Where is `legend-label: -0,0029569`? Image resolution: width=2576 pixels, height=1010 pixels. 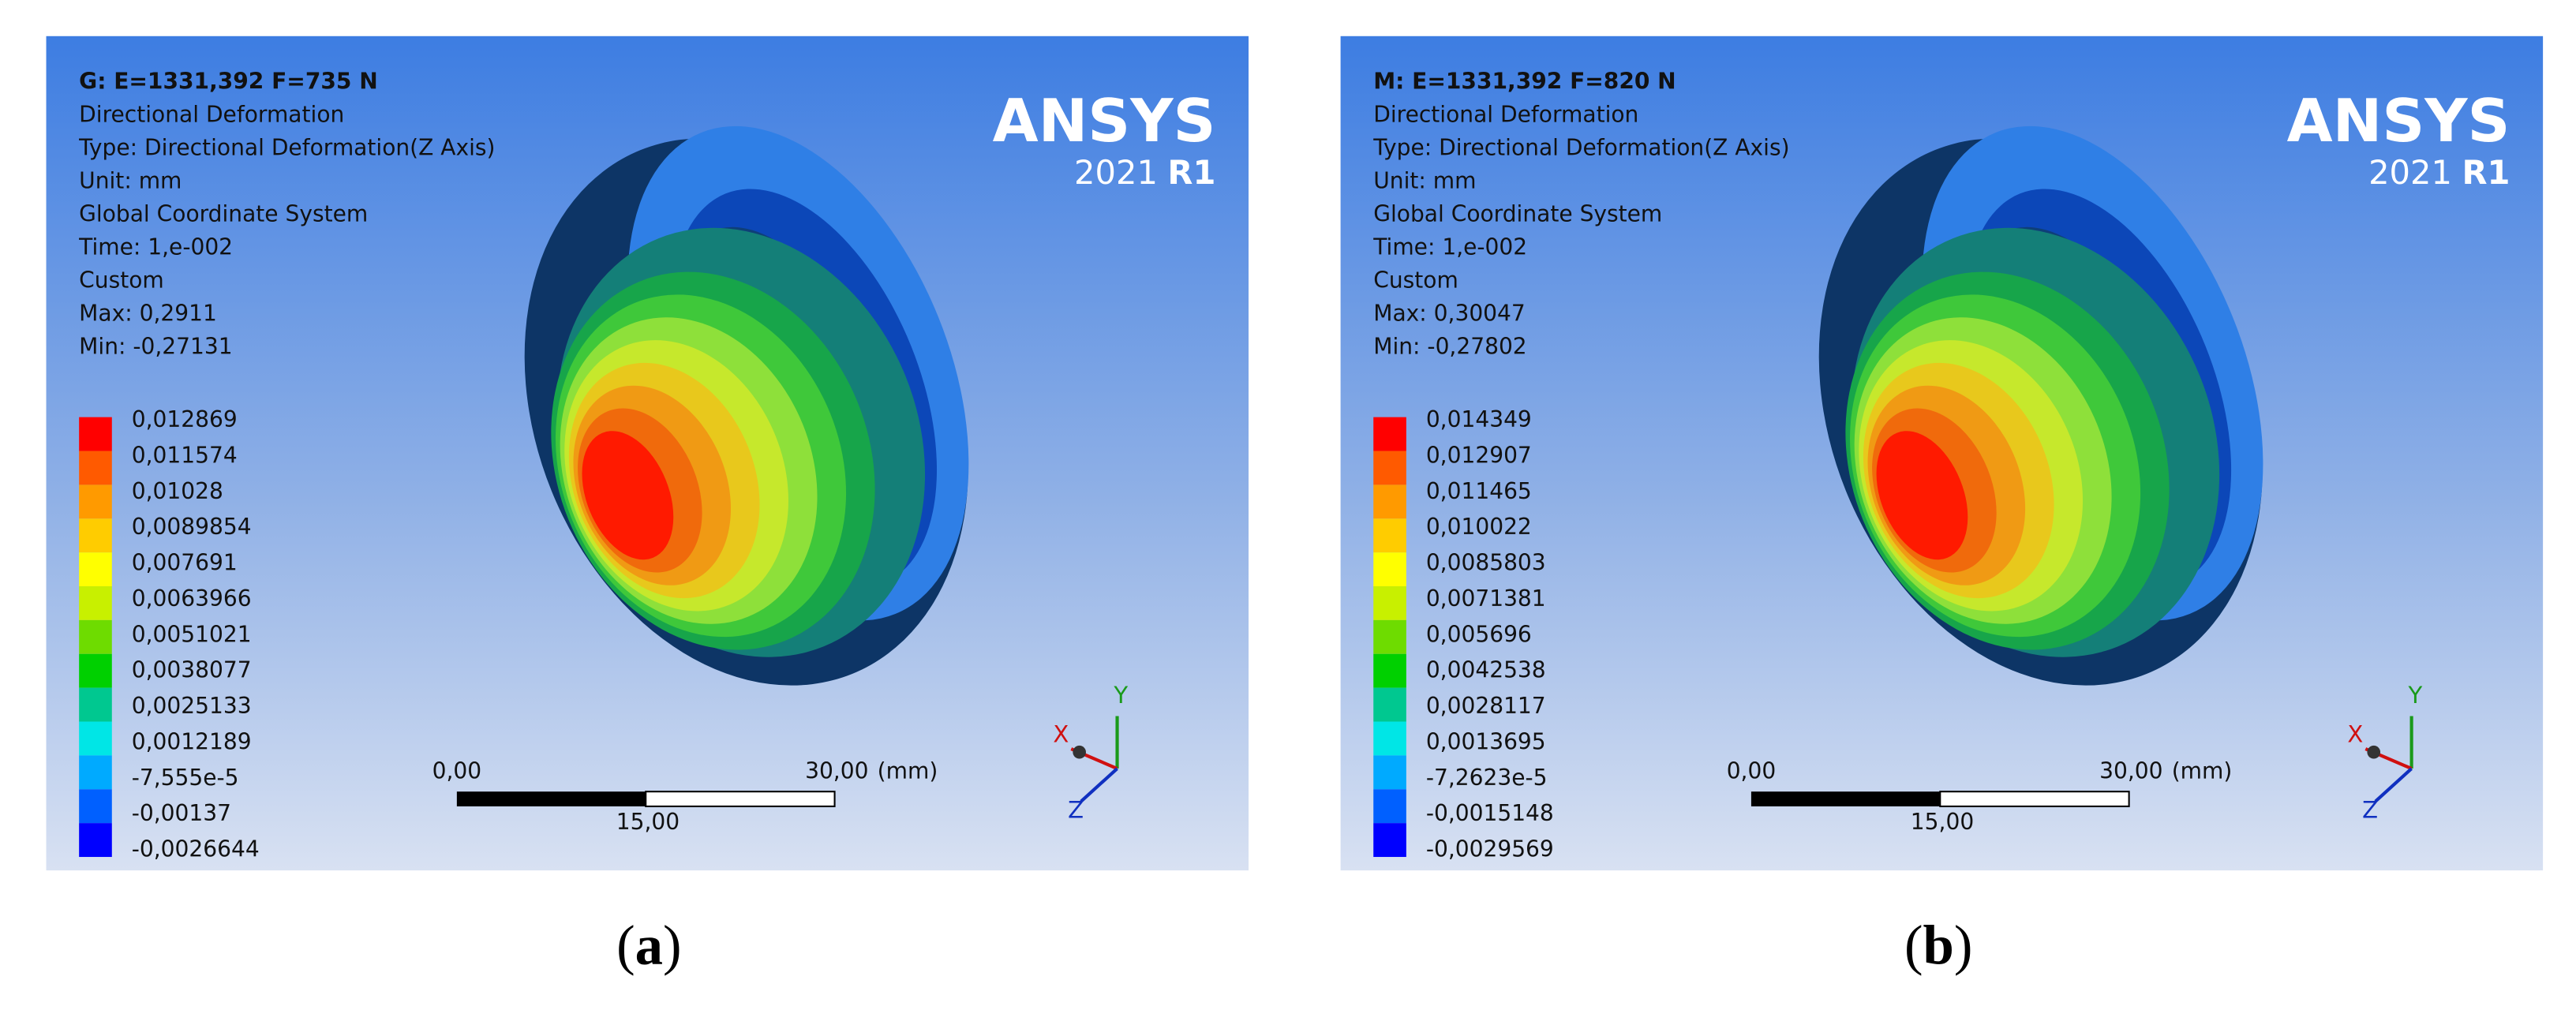 legend-label: -0,0029569 is located at coordinates (1490, 849).